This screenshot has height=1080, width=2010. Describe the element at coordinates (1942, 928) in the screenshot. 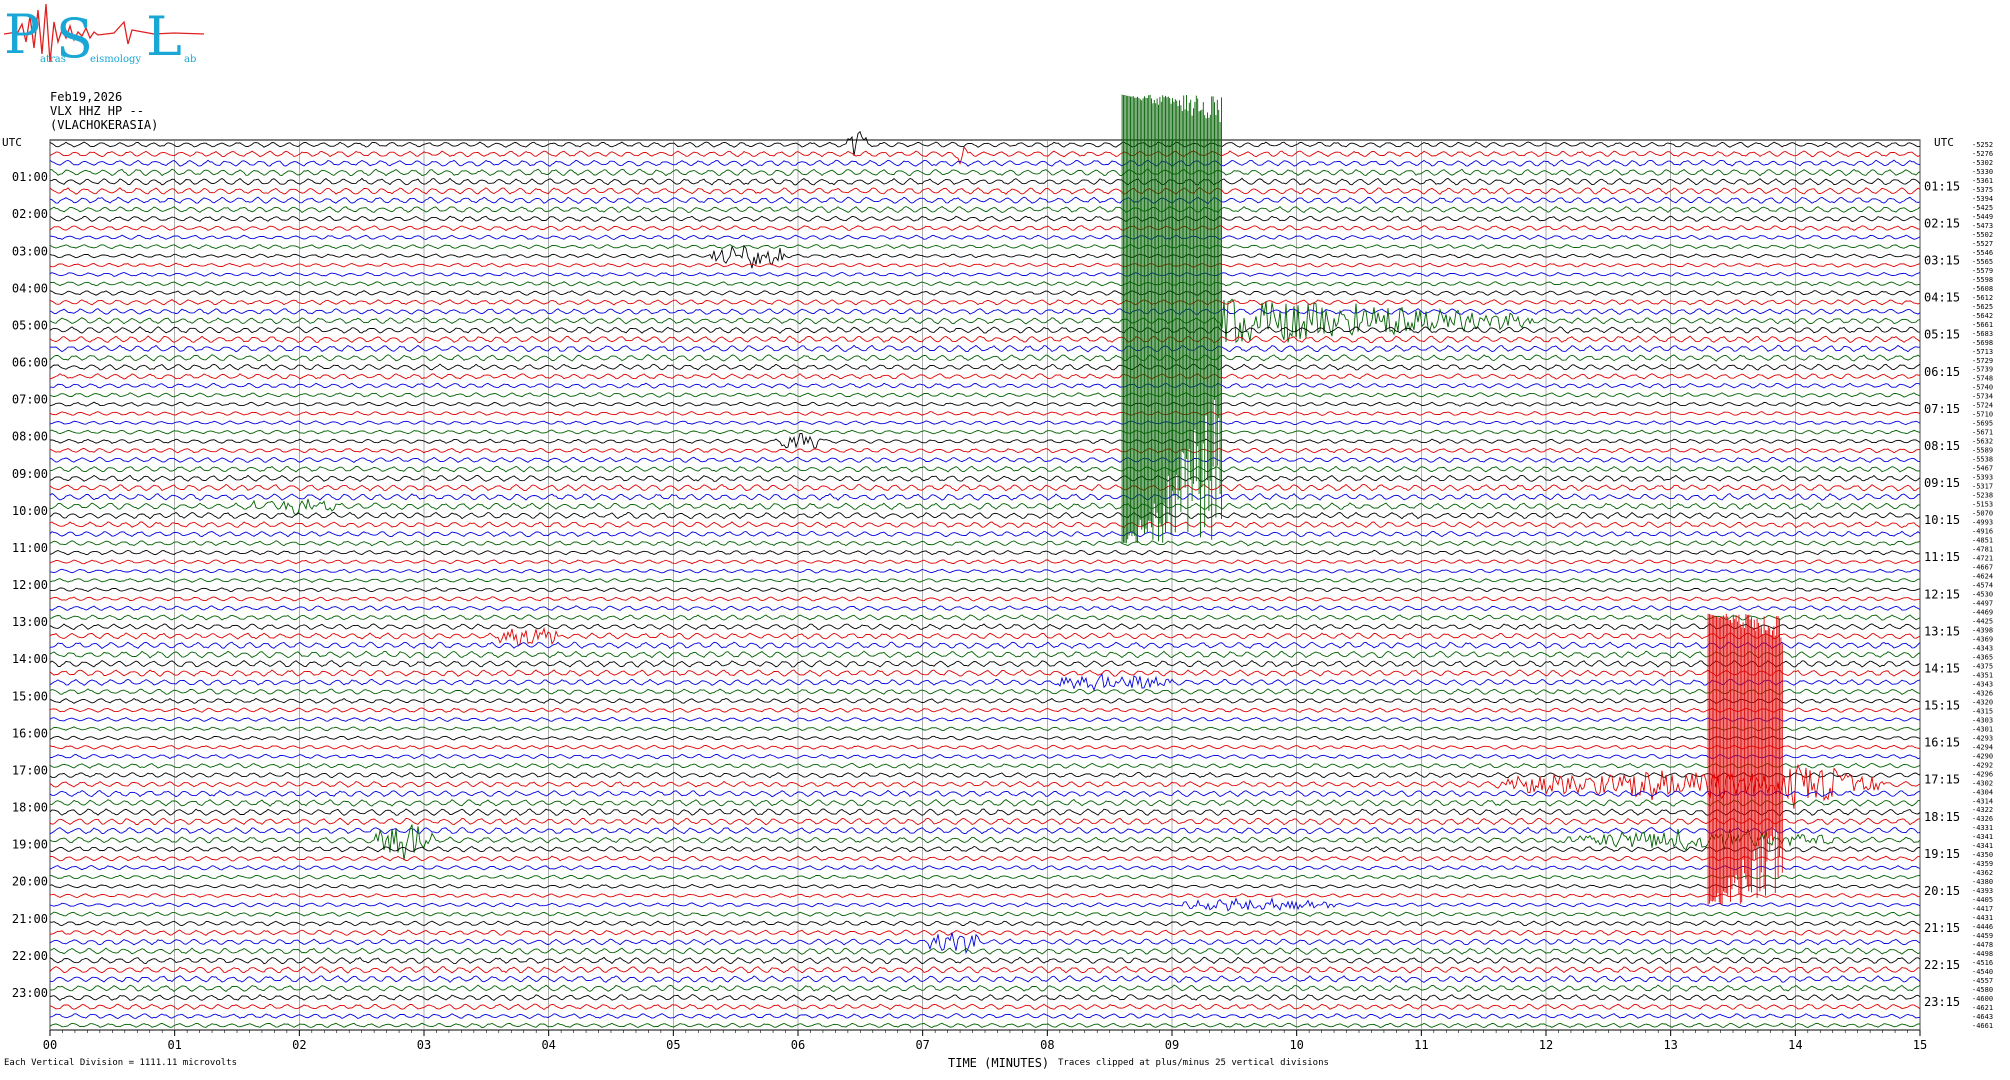

I see `right-hour-label: 21:15` at that location.